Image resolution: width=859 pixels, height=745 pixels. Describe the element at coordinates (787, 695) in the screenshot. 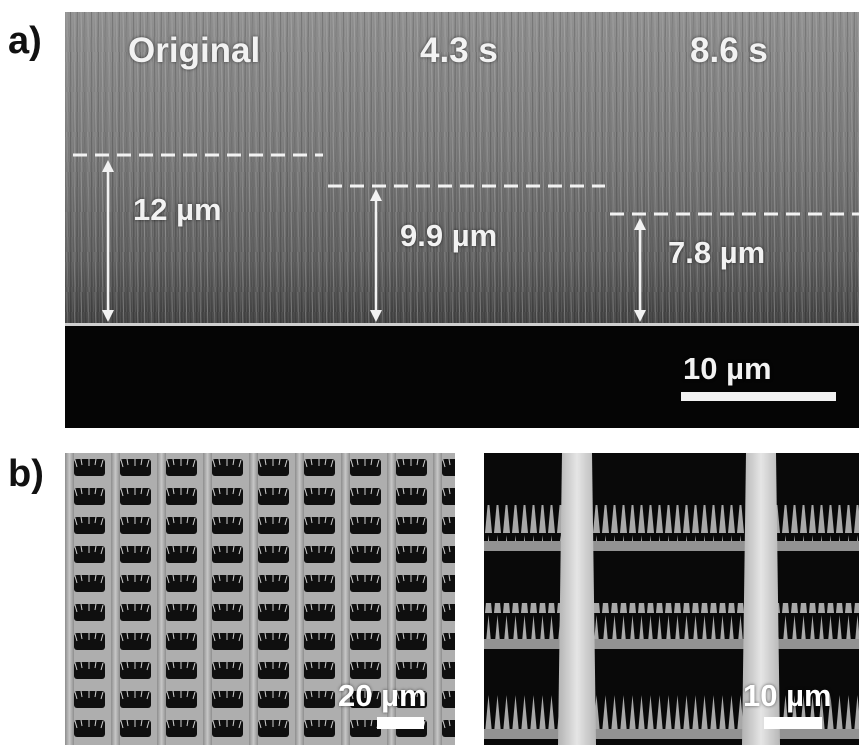

I see `panel-b-right-scale-label: 10 µm` at that location.